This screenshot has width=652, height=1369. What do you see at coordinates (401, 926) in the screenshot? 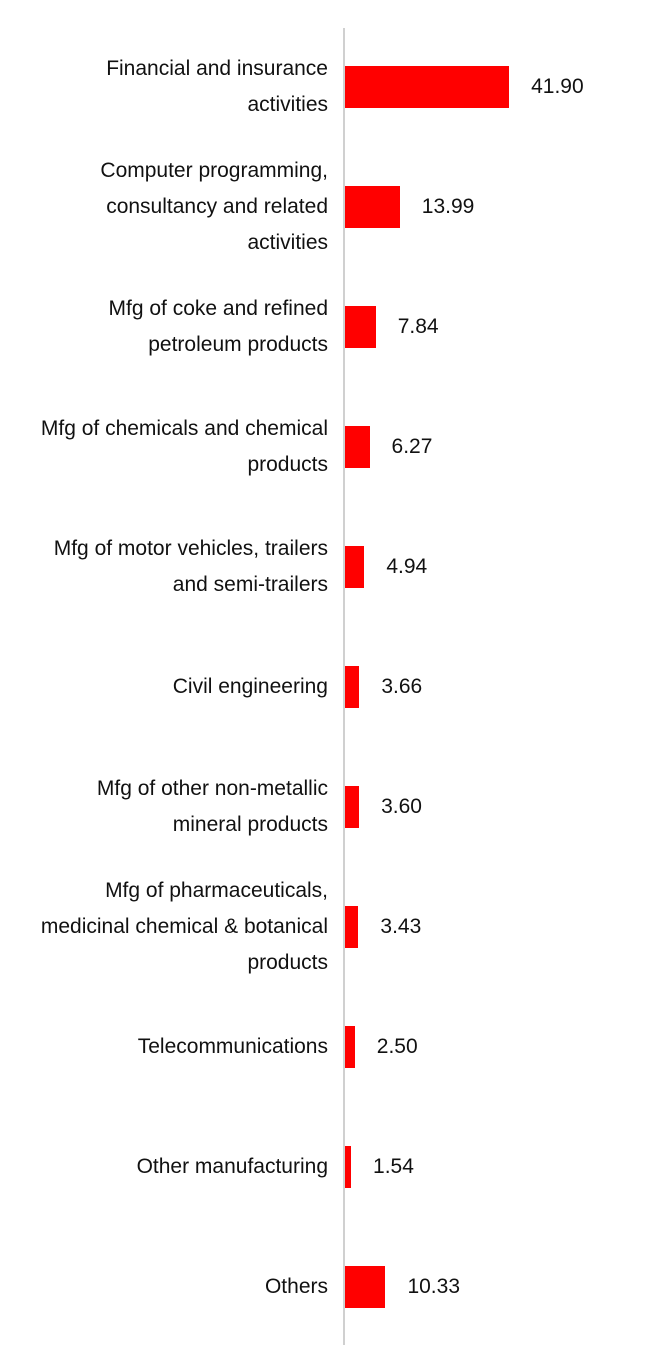
I see `value-label: 3.43` at bounding box center [401, 926].